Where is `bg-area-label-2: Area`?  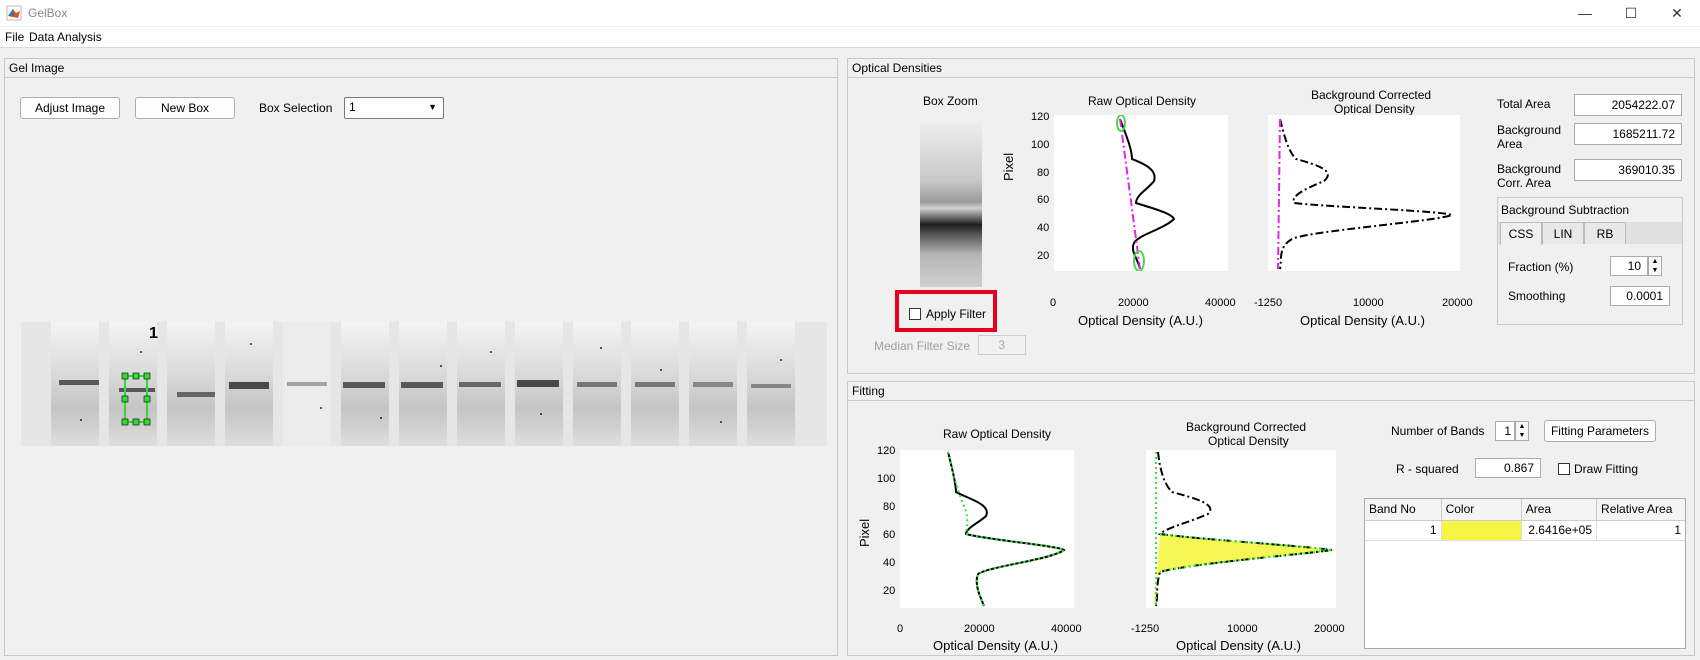
bg-area-label-2: Area is located at coordinates (1510, 144).